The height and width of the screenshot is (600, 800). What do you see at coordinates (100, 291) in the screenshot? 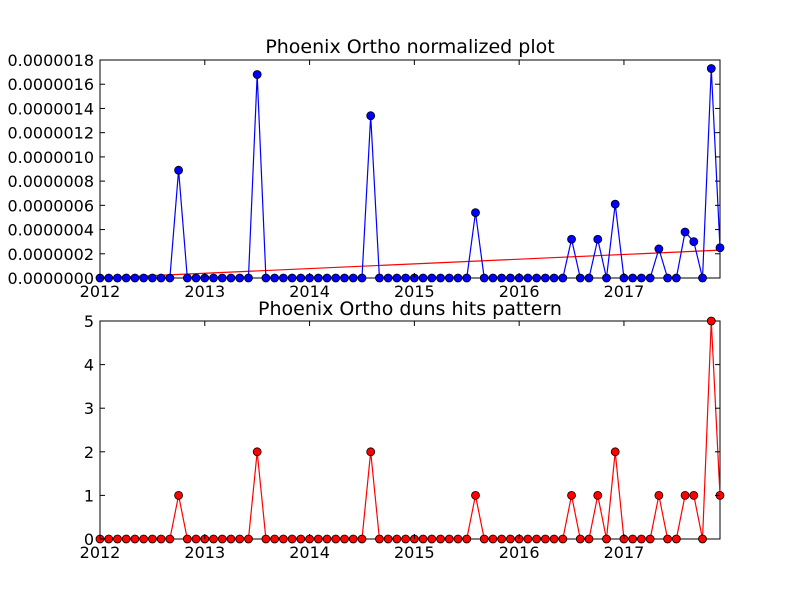
I see `x-tick-label: 2012` at bounding box center [100, 291].